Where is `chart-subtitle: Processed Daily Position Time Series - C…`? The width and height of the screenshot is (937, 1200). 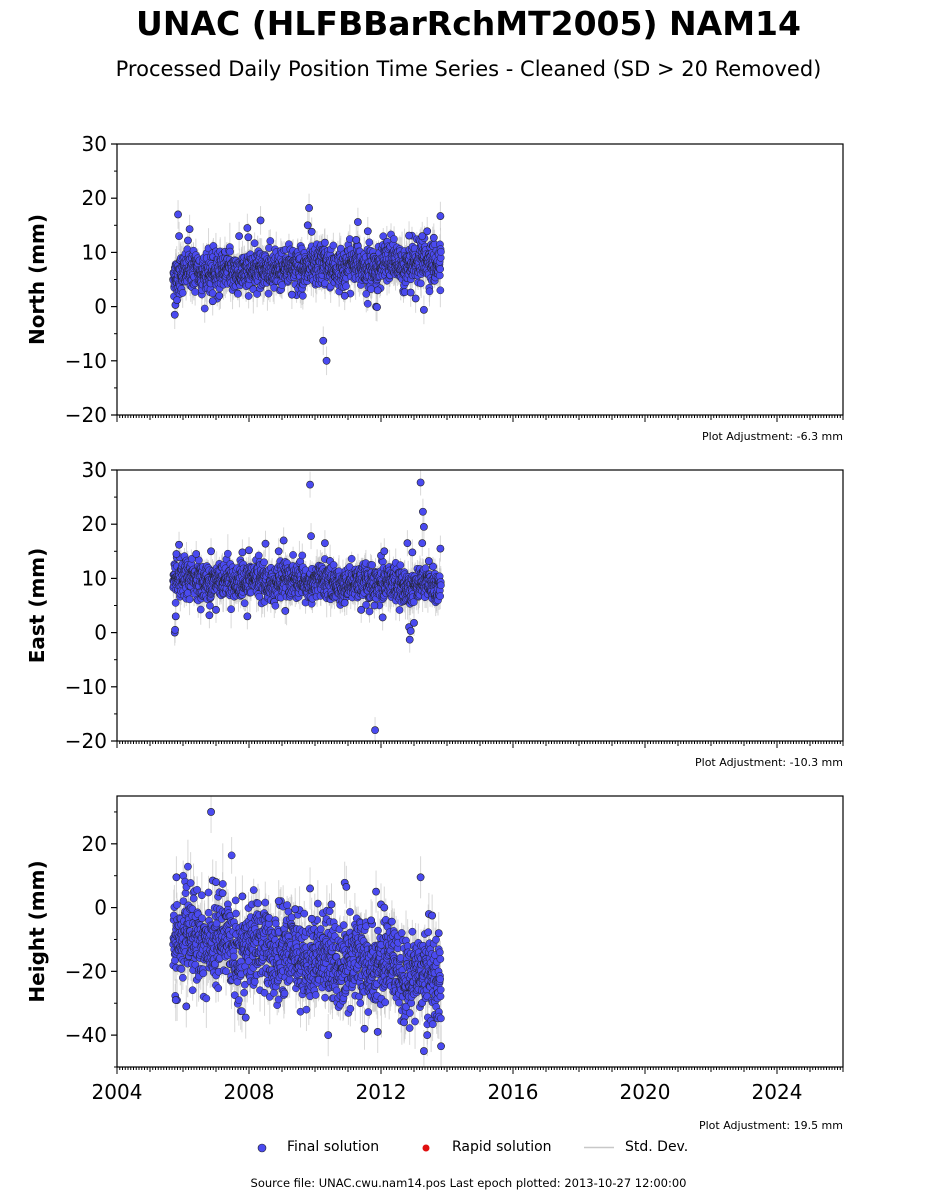
chart-subtitle: Processed Daily Position Time Series - C… is located at coordinates (468, 69).